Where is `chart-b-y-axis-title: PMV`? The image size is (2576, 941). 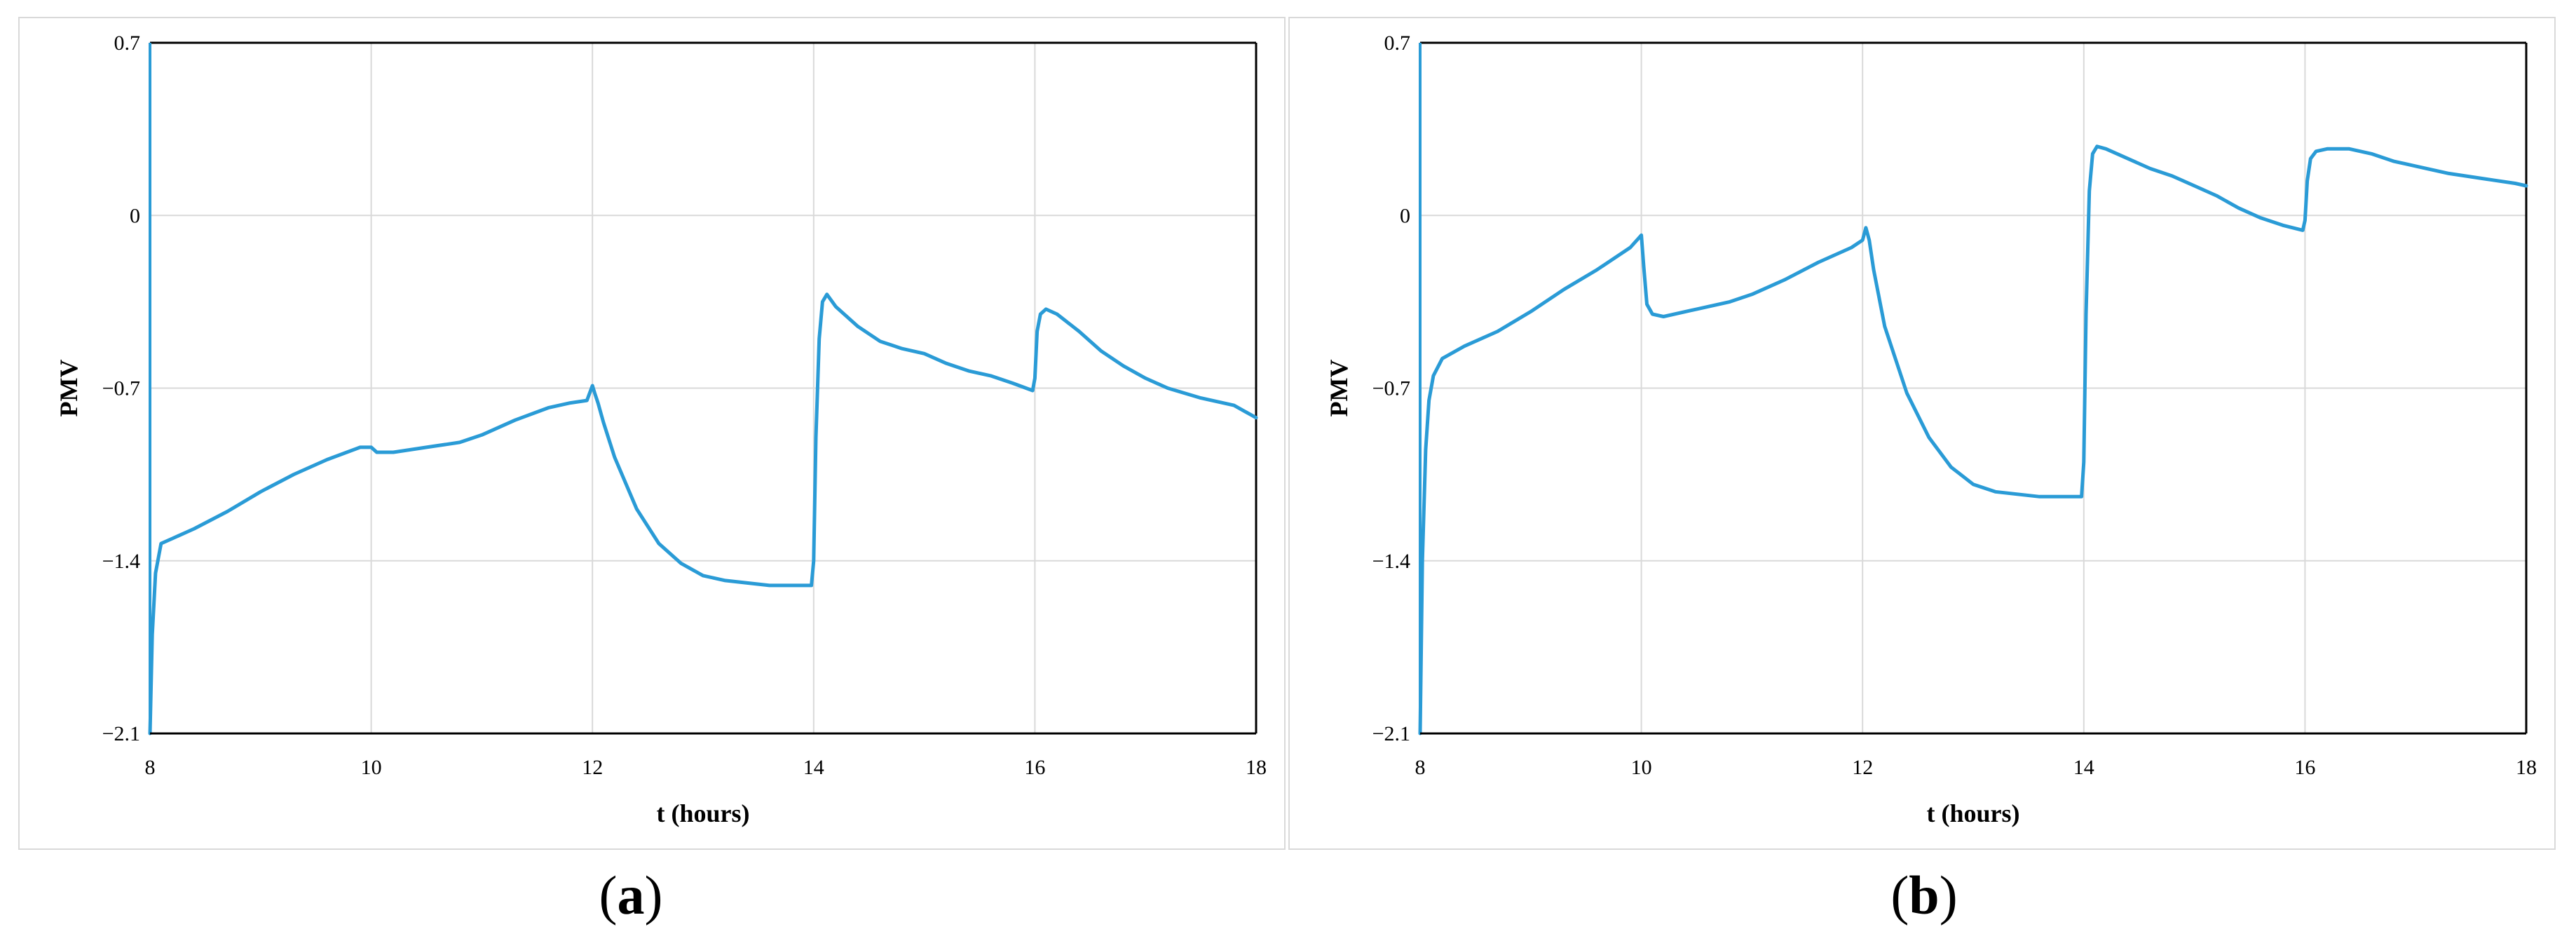
chart-b-y-axis-title: PMV is located at coordinates (1339, 388).